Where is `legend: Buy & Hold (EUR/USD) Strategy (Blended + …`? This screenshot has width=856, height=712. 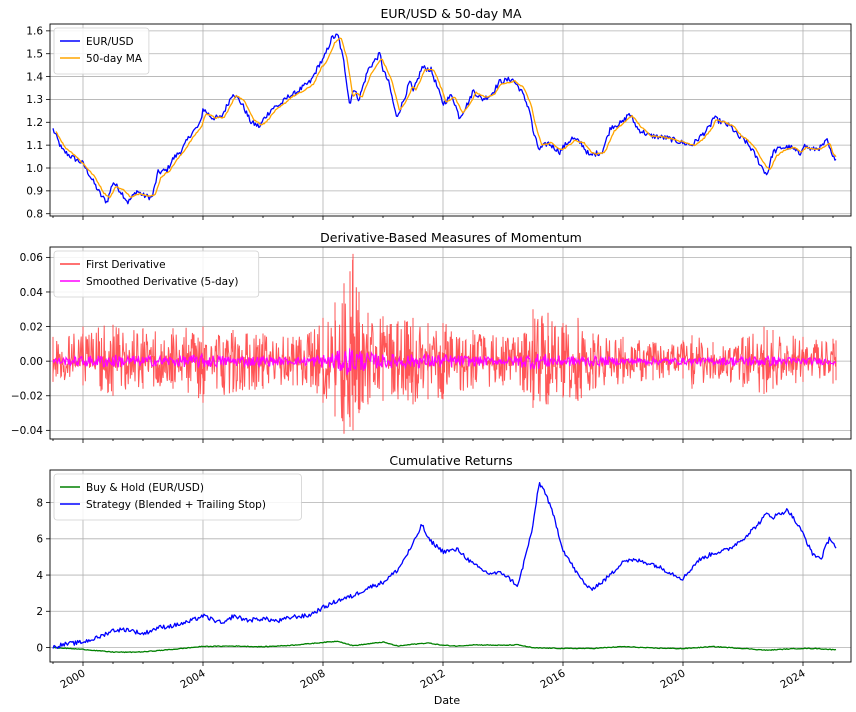 legend: Buy & Hold (EUR/USD) Strategy (Blended + … is located at coordinates (177, 497).